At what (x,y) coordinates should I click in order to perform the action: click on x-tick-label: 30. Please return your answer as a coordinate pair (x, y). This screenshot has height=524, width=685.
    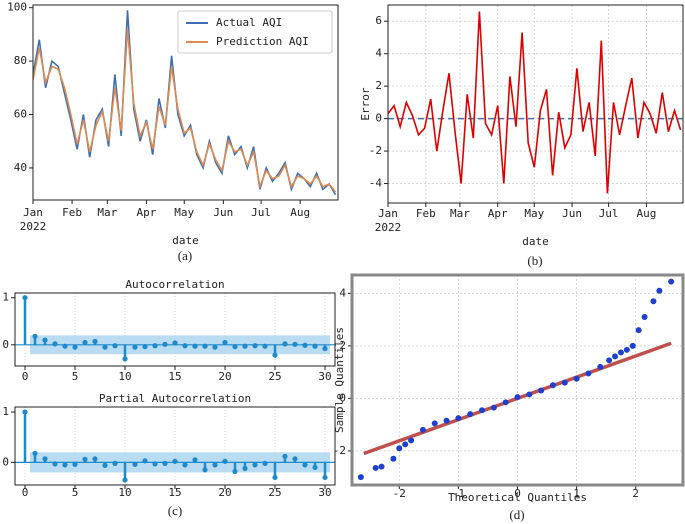
    Looking at the image, I should click on (324, 376).